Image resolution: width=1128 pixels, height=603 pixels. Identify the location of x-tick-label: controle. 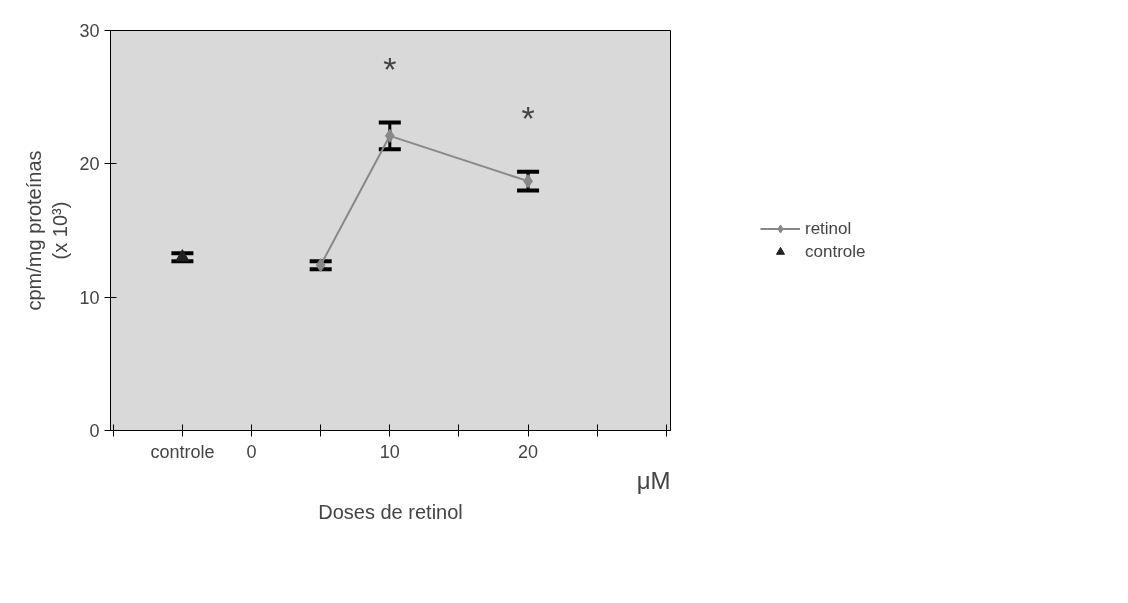
(182, 451).